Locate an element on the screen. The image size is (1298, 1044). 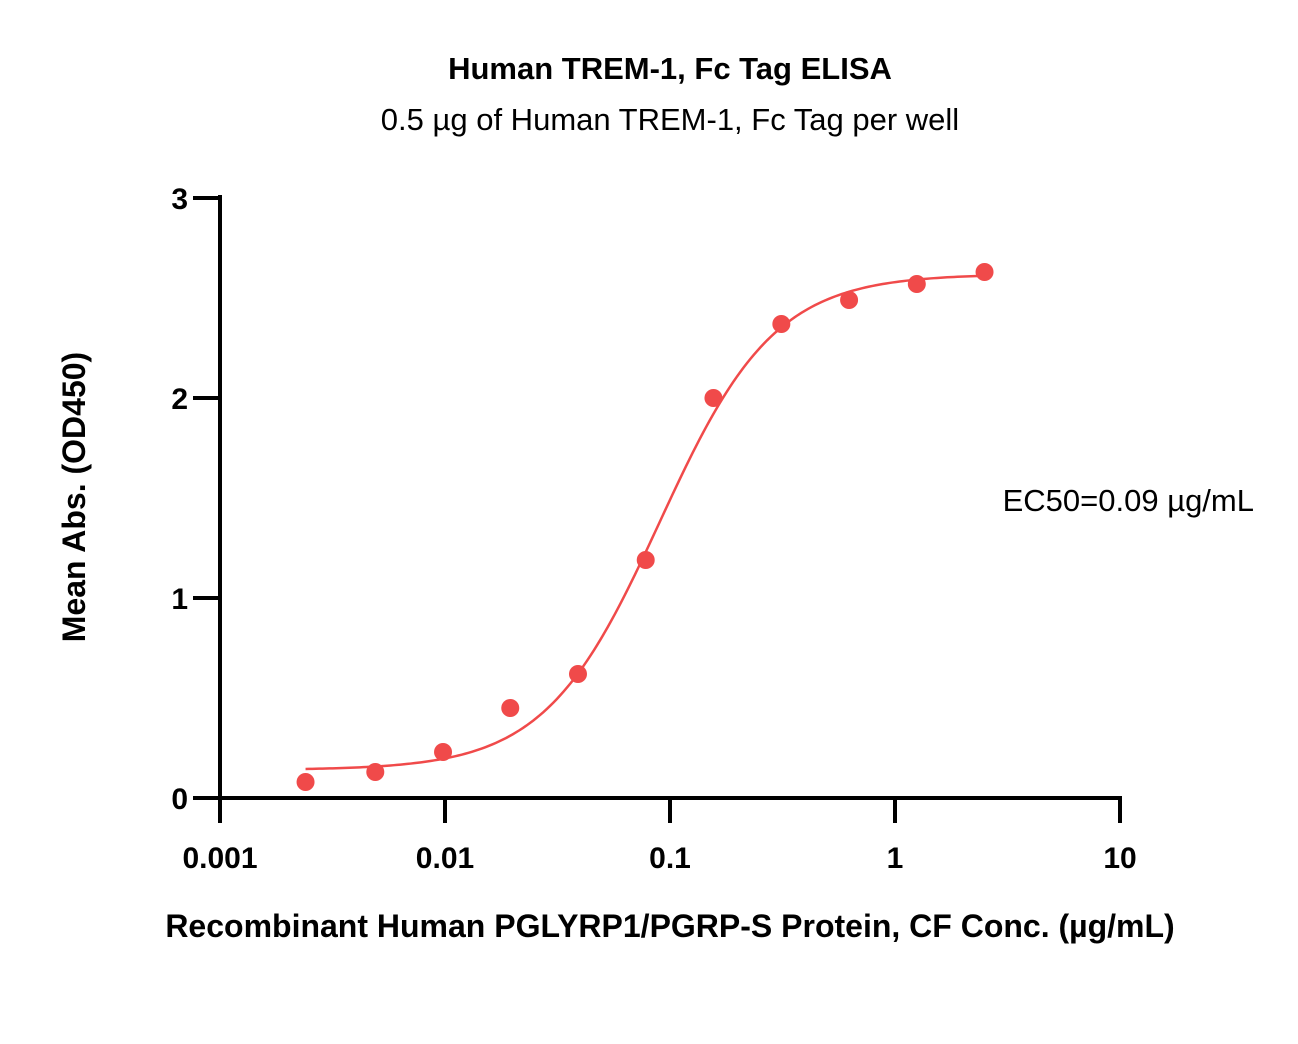
x-tick-label: 0.001 is located at coordinates (219, 858).